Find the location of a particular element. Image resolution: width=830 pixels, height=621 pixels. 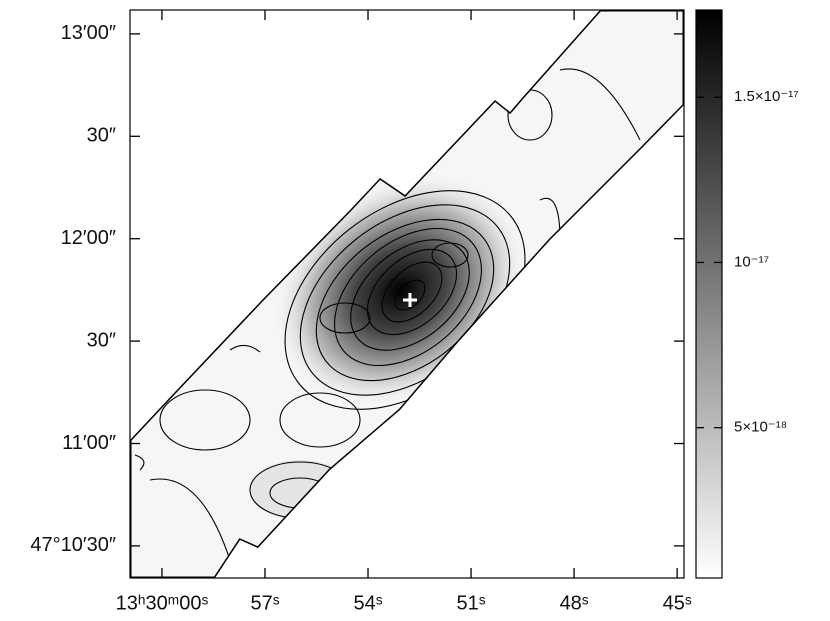

x-tick-label: 48ˢ is located at coordinates (574, 603).